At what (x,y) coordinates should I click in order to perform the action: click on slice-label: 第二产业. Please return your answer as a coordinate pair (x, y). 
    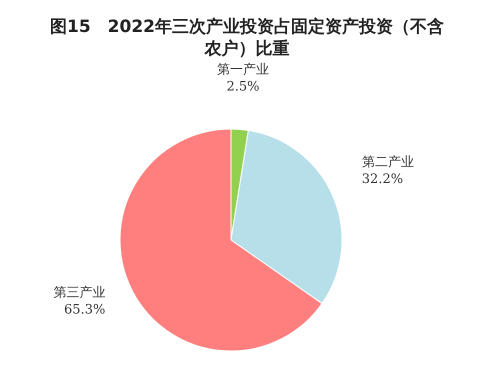
    Looking at the image, I should click on (388, 162).